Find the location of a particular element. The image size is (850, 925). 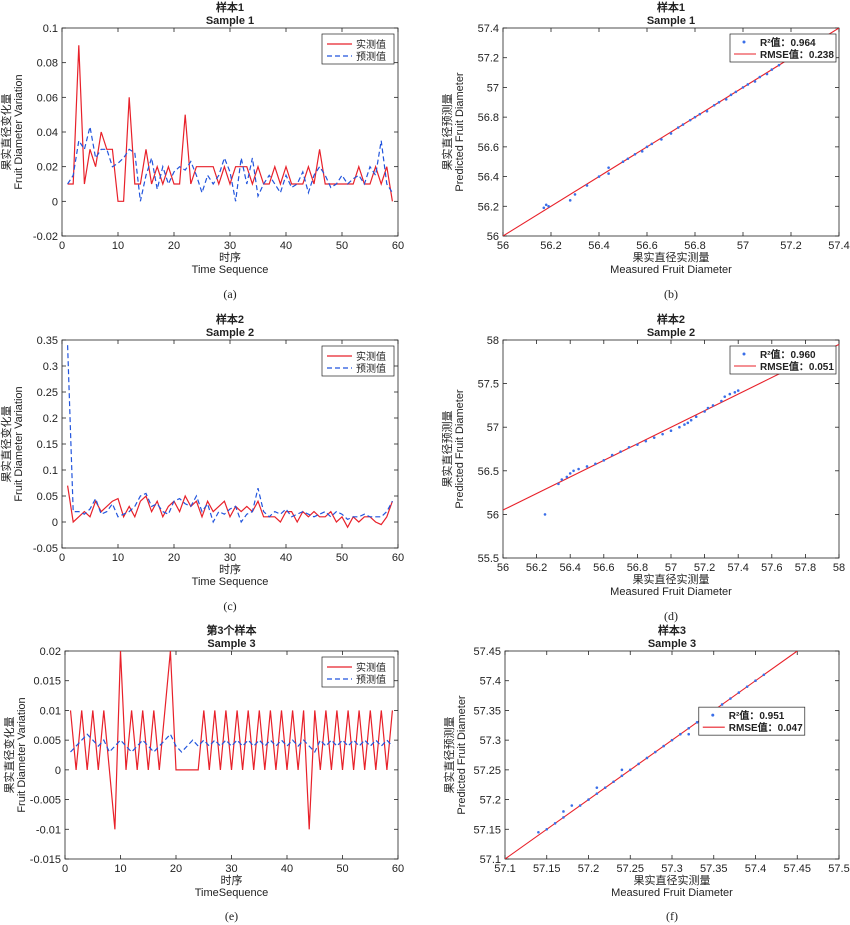

x-tick-label: 57.5 is located at coordinates (838, 869).